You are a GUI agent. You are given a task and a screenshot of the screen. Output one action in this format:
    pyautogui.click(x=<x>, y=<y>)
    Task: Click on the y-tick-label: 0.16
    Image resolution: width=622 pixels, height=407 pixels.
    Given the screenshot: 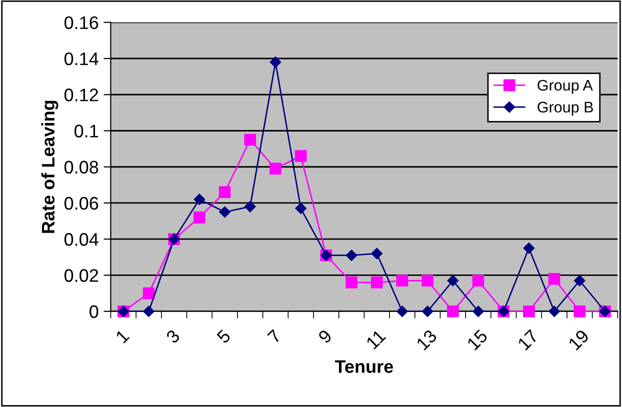 What is the action you would take?
    pyautogui.click(x=81, y=23)
    